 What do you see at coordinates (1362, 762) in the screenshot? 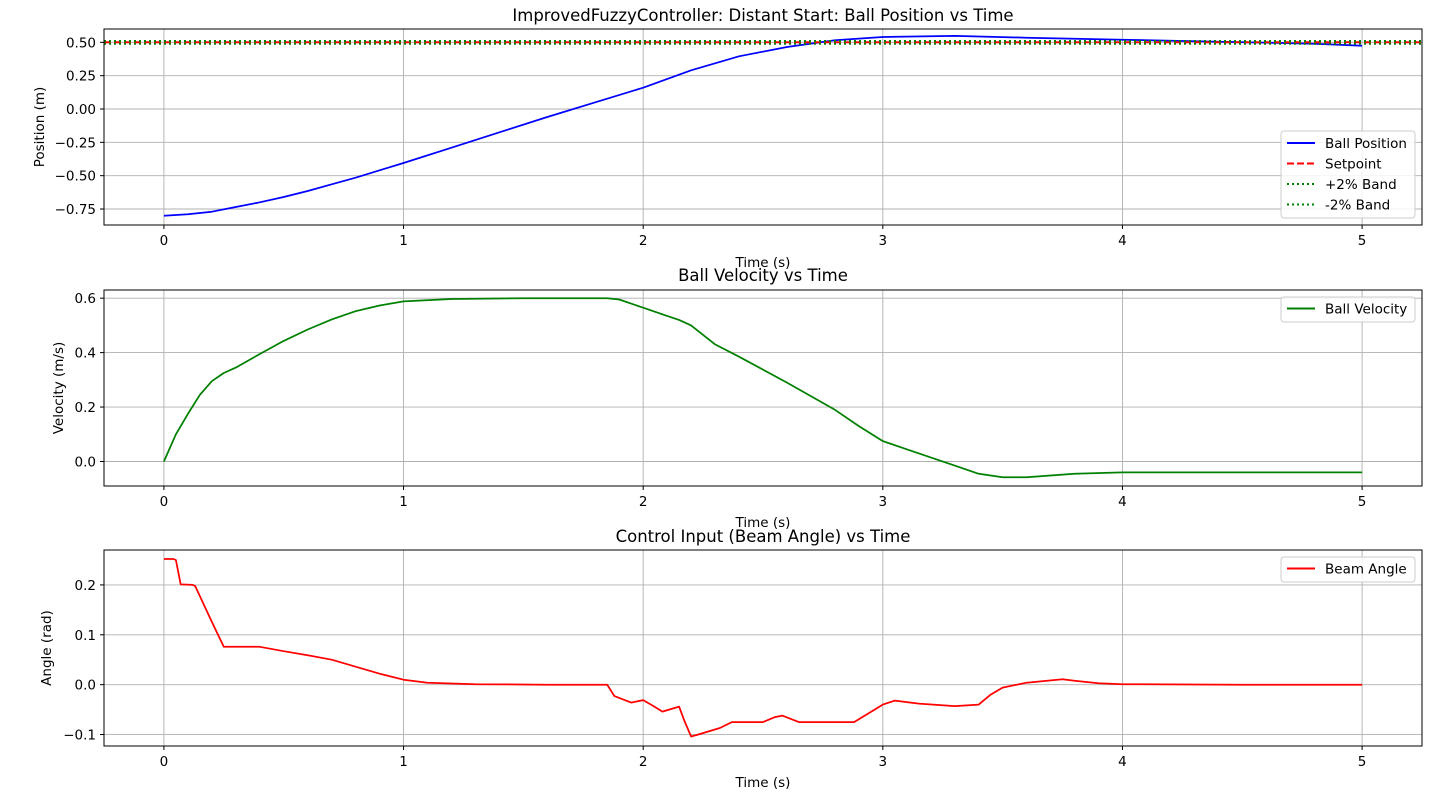
I see `angle-x-tick-label: 5` at bounding box center [1362, 762].